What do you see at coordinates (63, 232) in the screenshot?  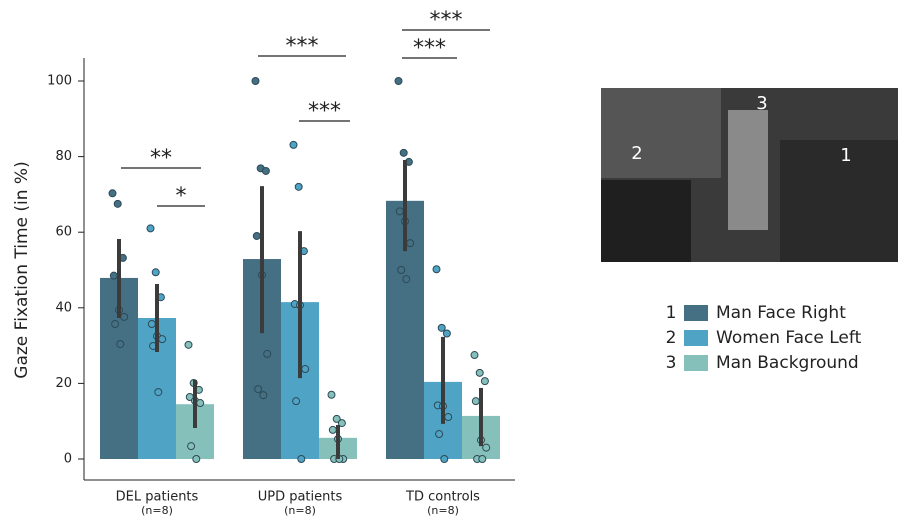 I see `y-tick-label: 60` at bounding box center [63, 232].